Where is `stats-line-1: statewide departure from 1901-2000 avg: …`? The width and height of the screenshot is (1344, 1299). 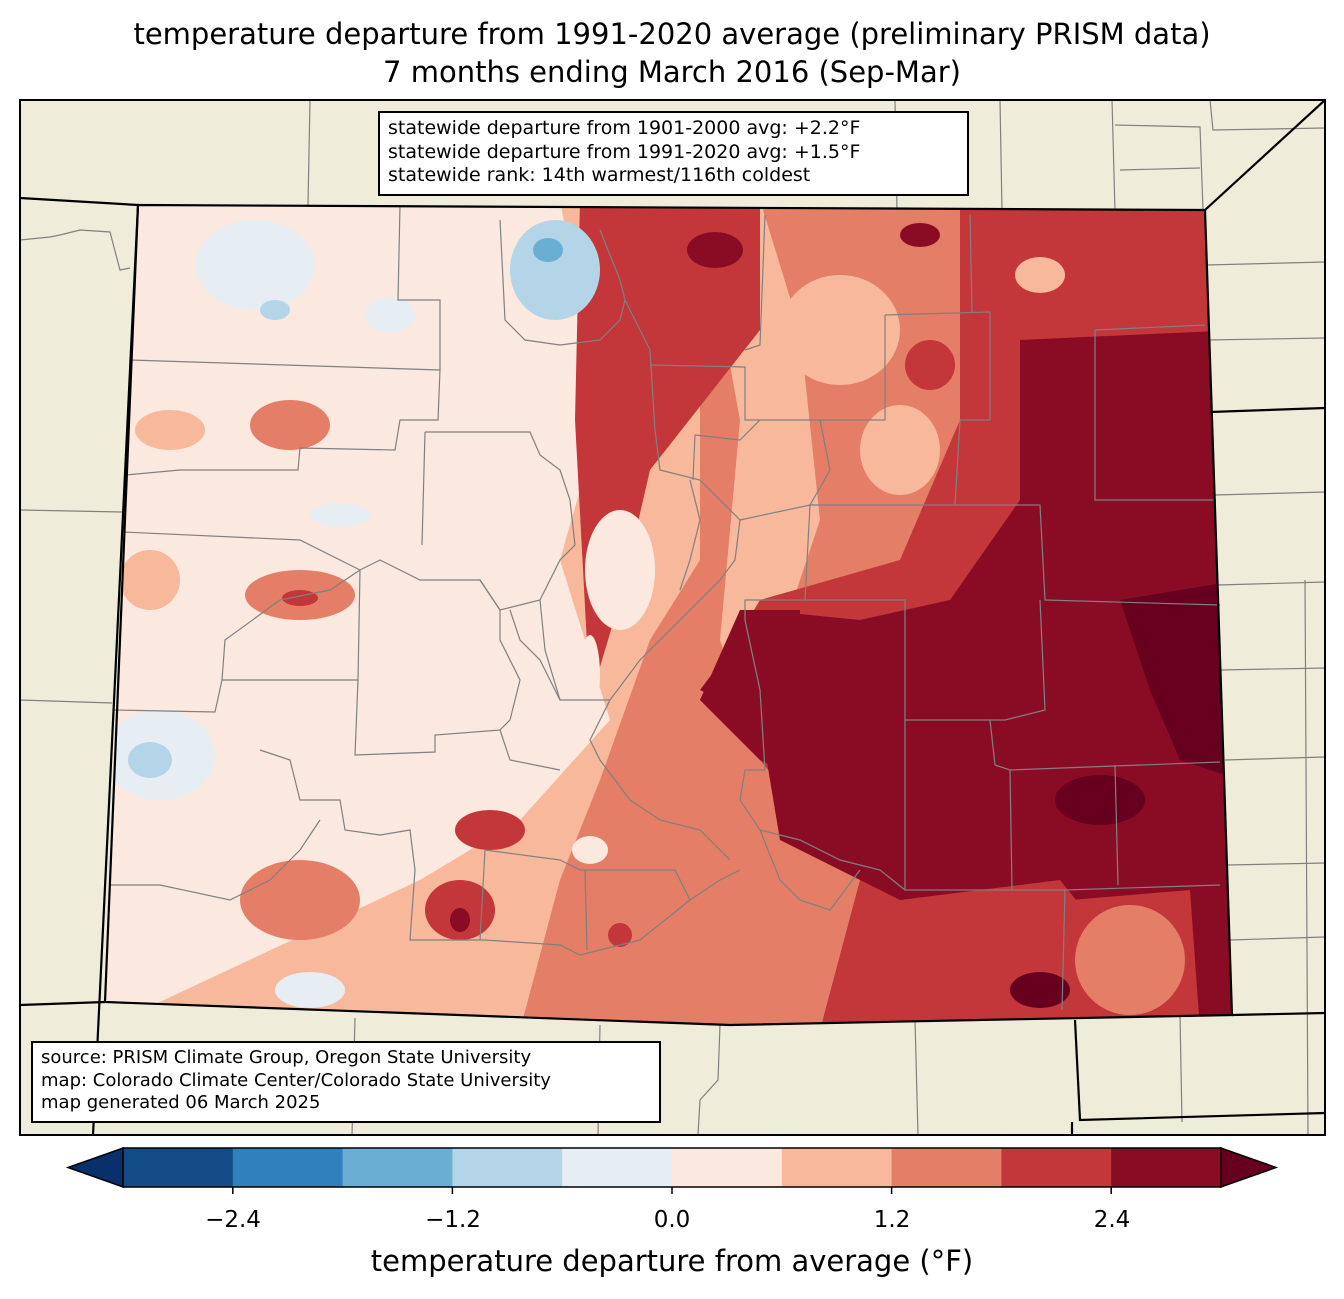
stats-line-1: statewide departure from 1901-2000 avg: … is located at coordinates (624, 128).